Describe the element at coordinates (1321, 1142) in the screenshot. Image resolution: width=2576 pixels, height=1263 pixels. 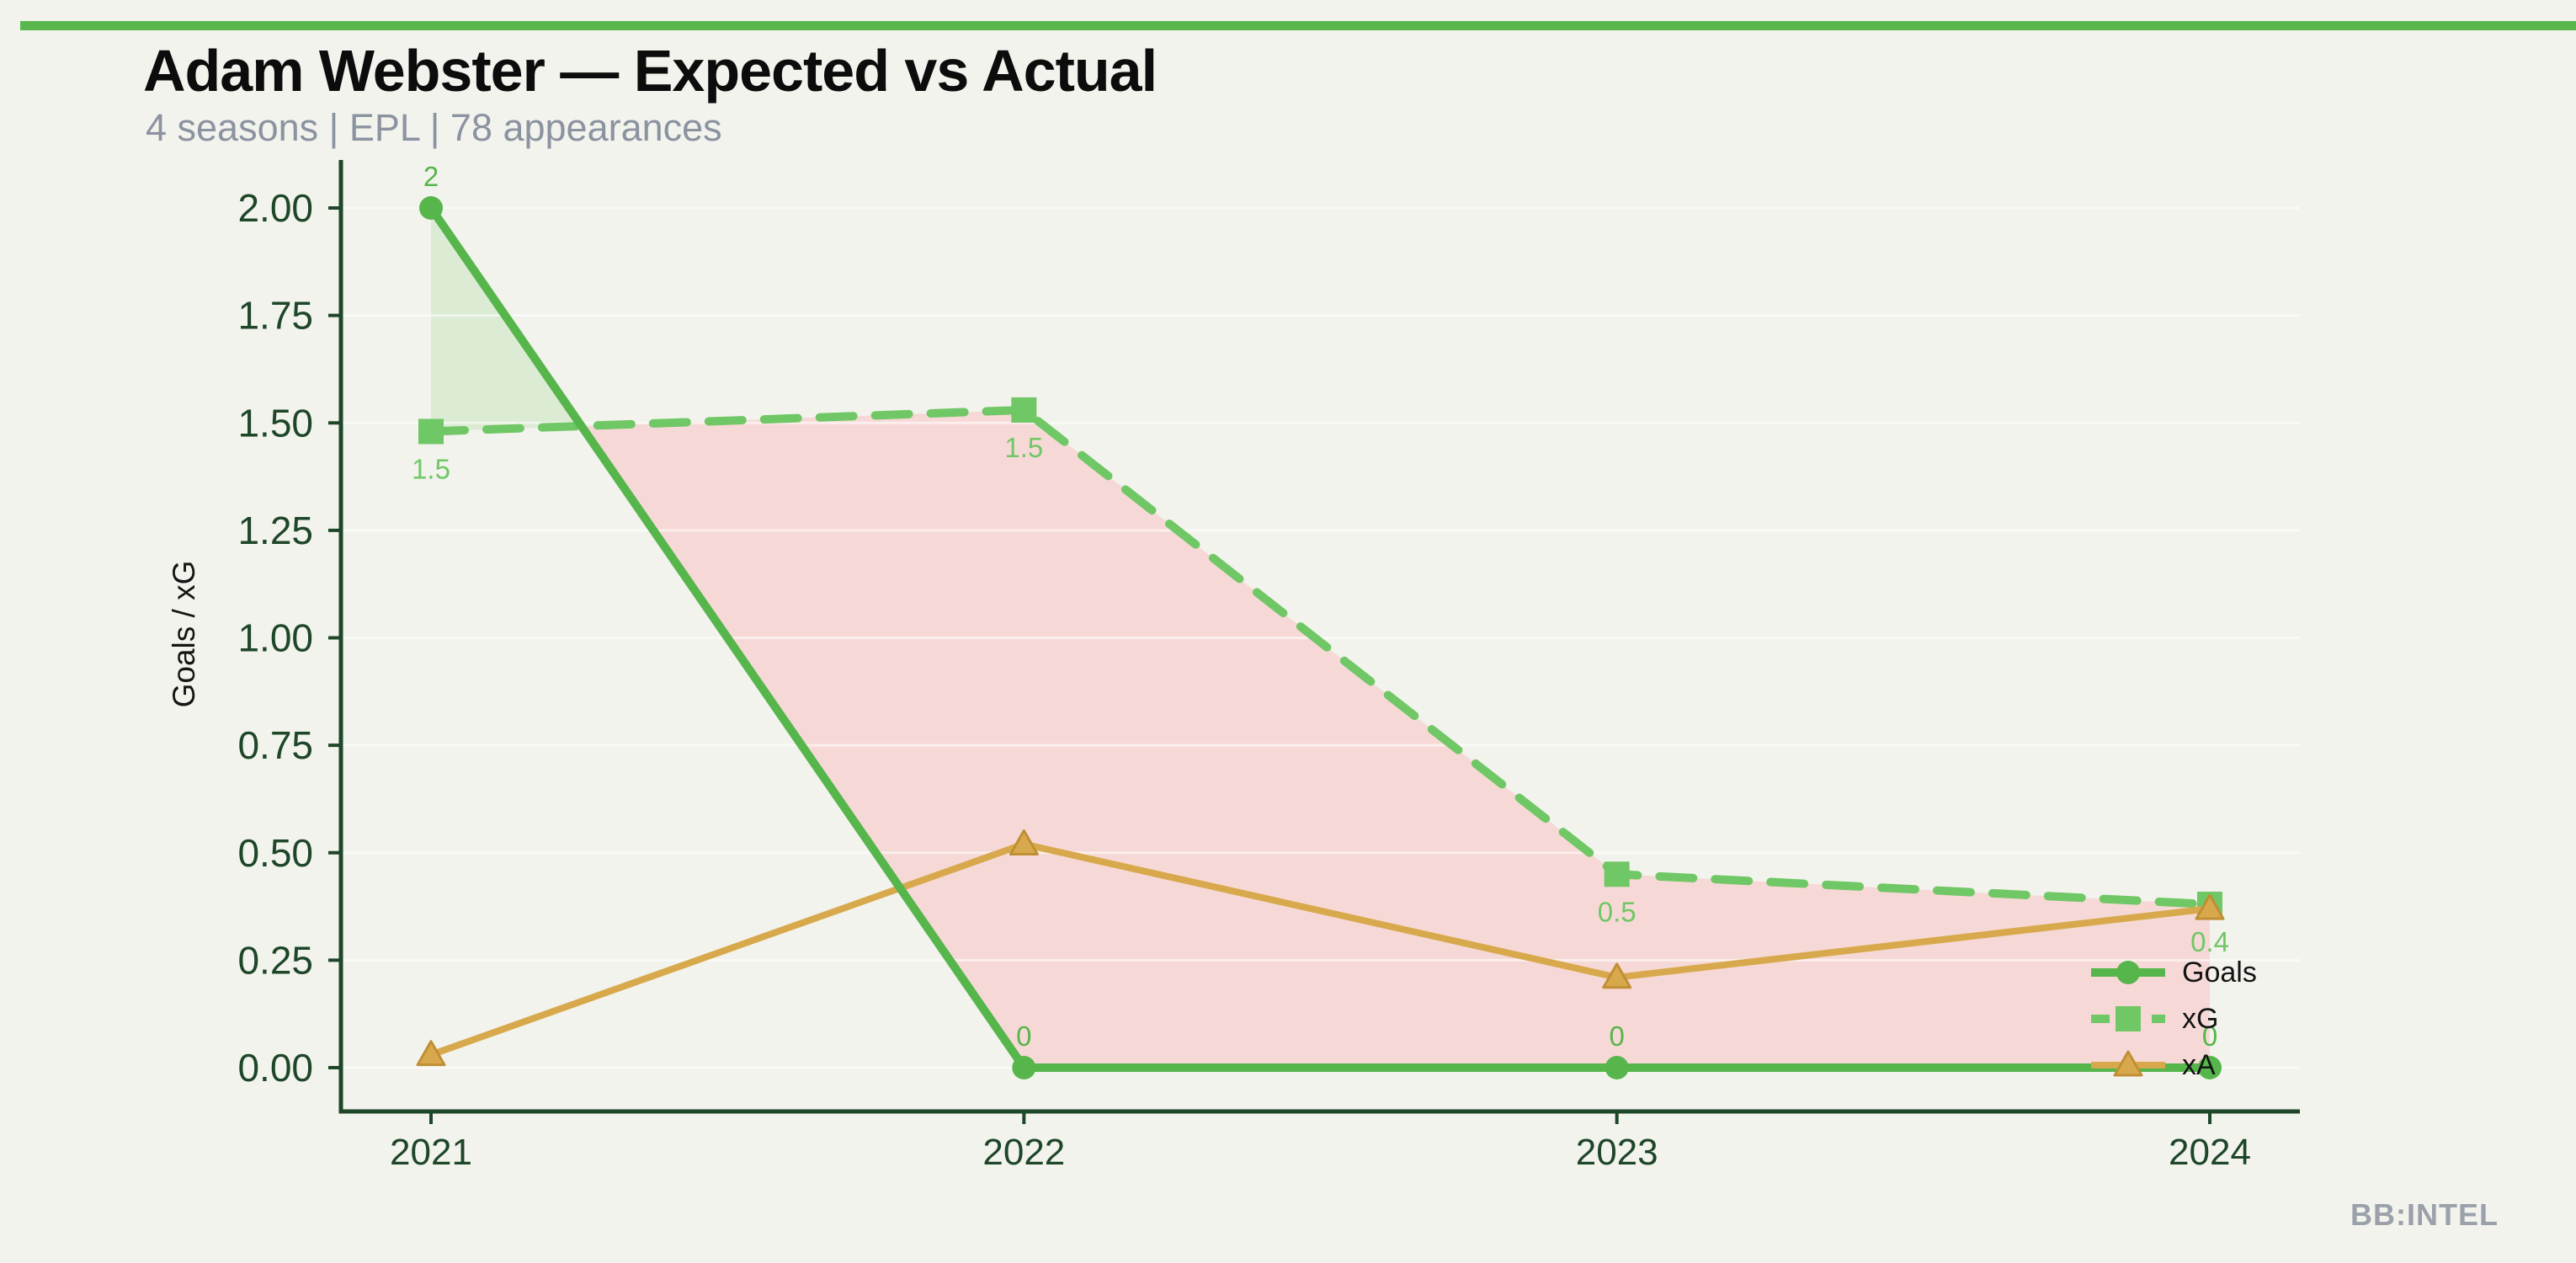
I see `x-axis-ticks: 2021 2022 2023 2024` at that location.